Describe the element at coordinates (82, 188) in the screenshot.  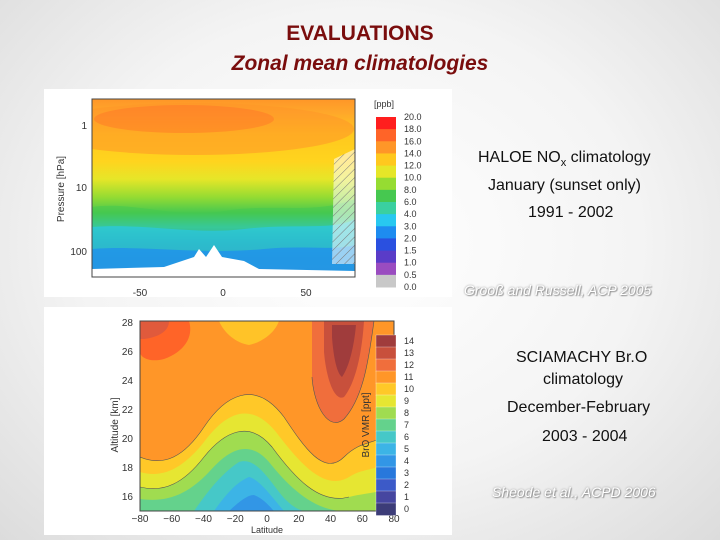
I see `haloe-y-tick-label: 10` at that location.